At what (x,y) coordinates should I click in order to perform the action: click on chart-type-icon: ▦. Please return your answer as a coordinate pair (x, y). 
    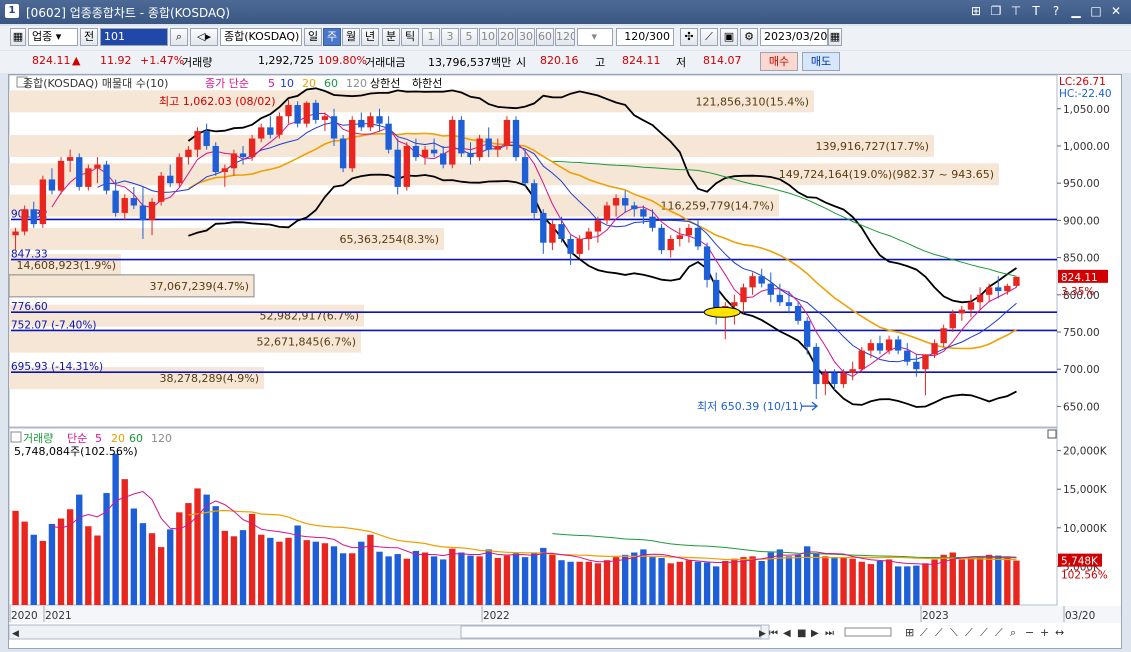
    Looking at the image, I should click on (18, 37).